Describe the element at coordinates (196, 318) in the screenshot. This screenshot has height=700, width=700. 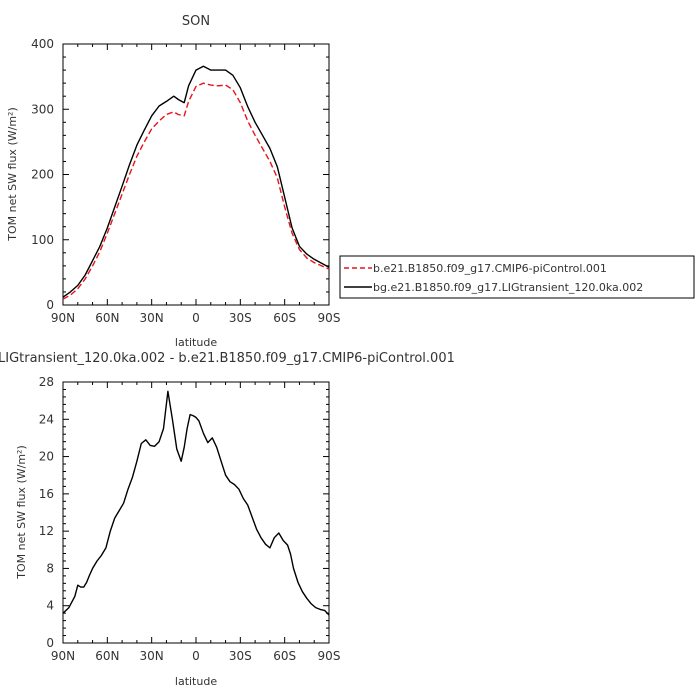
I see `top-x-tick-label: 0` at that location.